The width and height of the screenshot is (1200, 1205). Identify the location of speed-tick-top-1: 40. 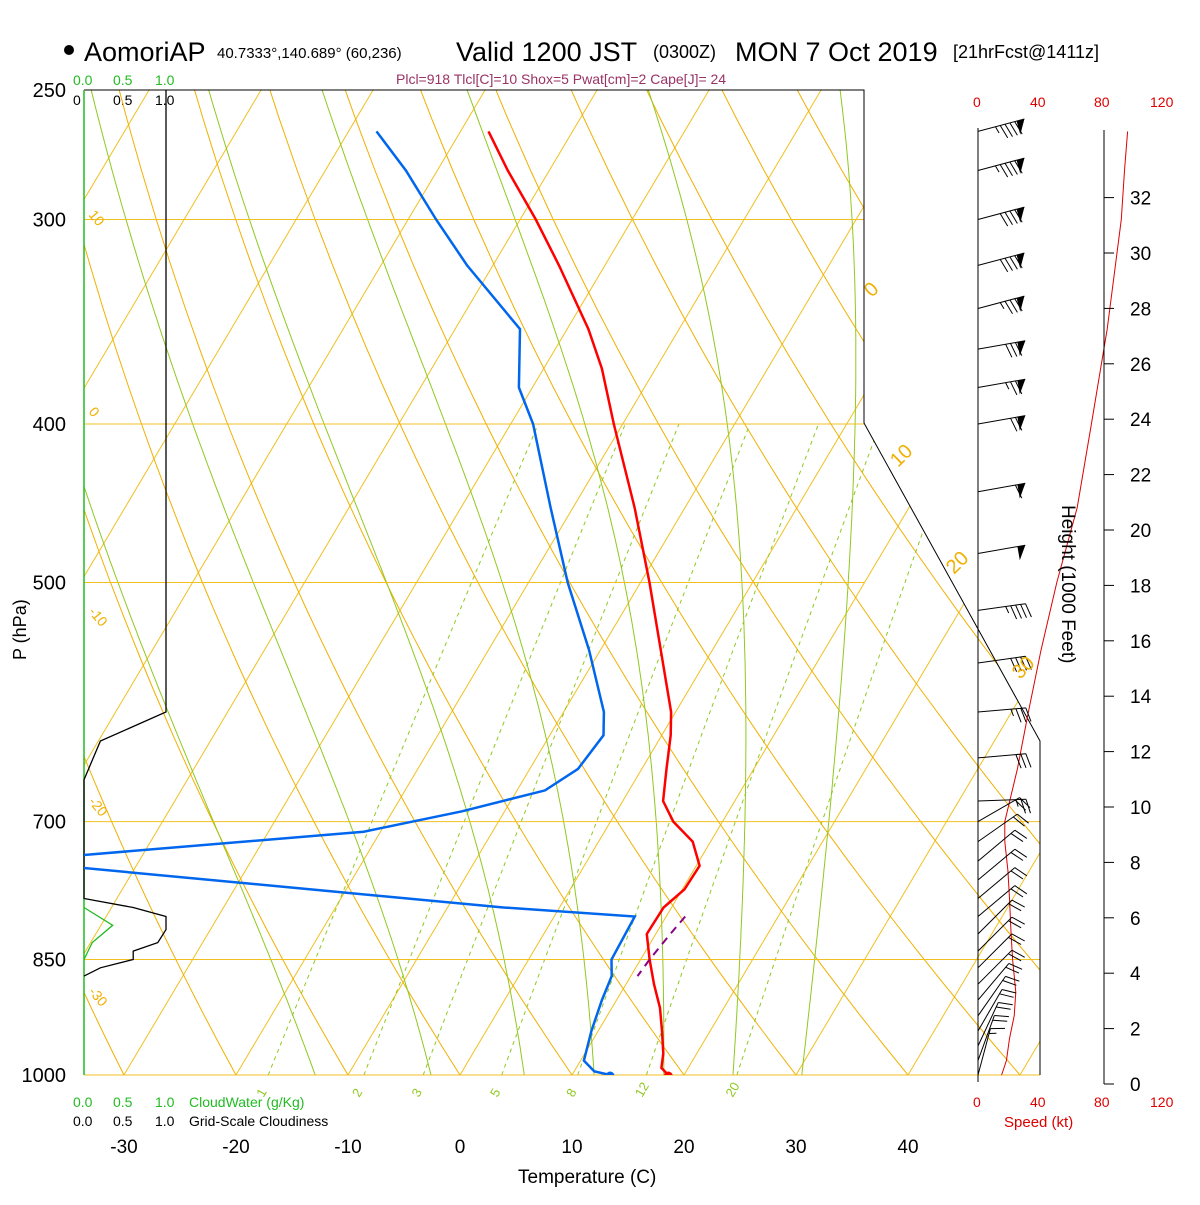
(1038, 102).